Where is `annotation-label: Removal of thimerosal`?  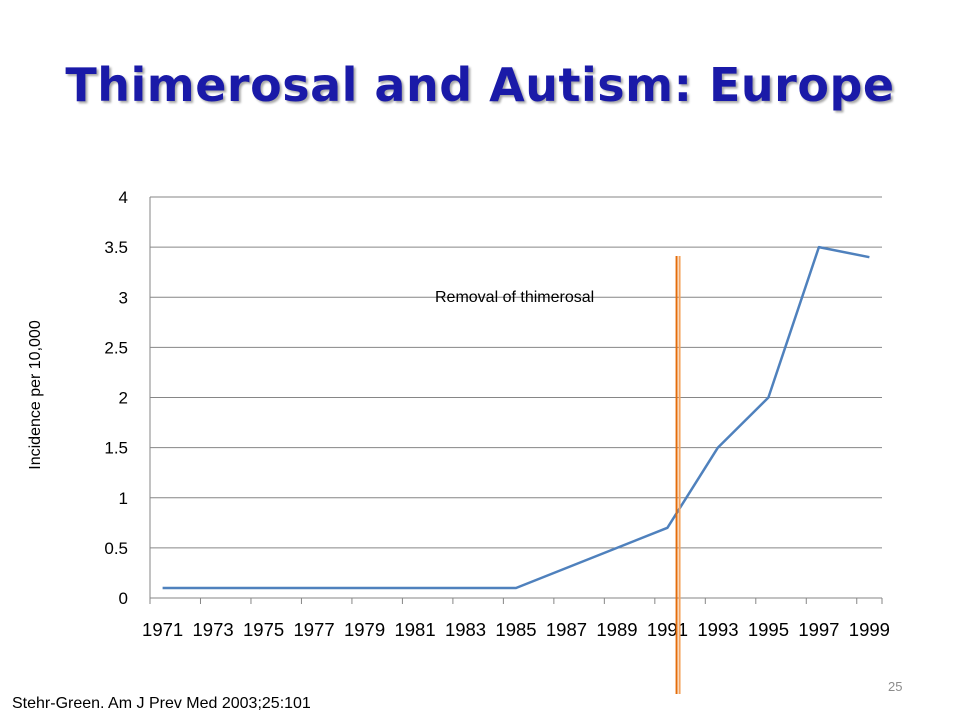 annotation-label: Removal of thimerosal is located at coordinates (515, 297).